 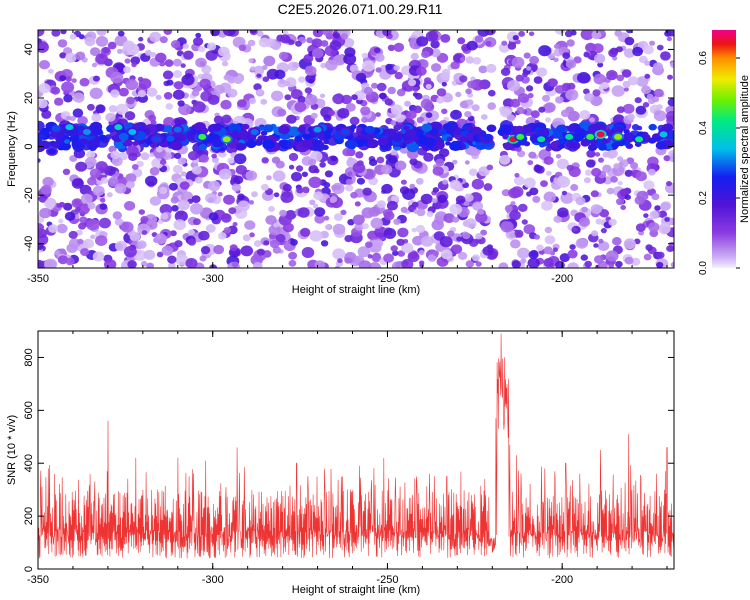 I want to click on x-tick-label: -250, so click(x=387, y=580).